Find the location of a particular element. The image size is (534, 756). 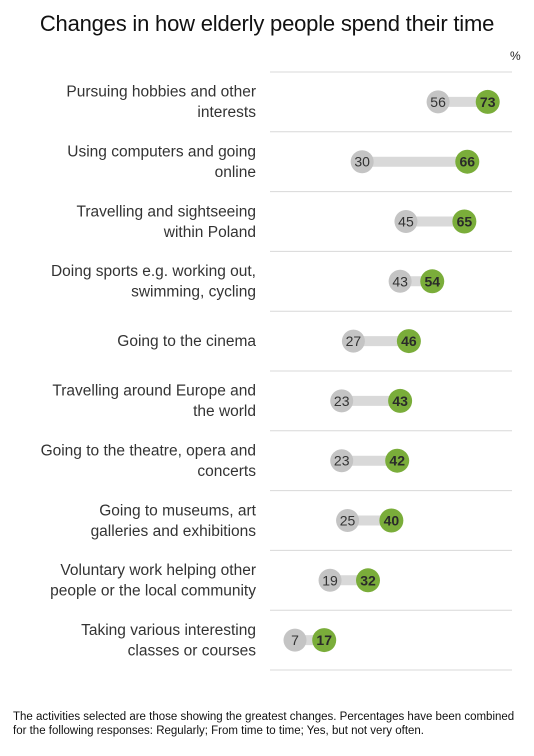

after-value-label: 43 is located at coordinates (400, 401).